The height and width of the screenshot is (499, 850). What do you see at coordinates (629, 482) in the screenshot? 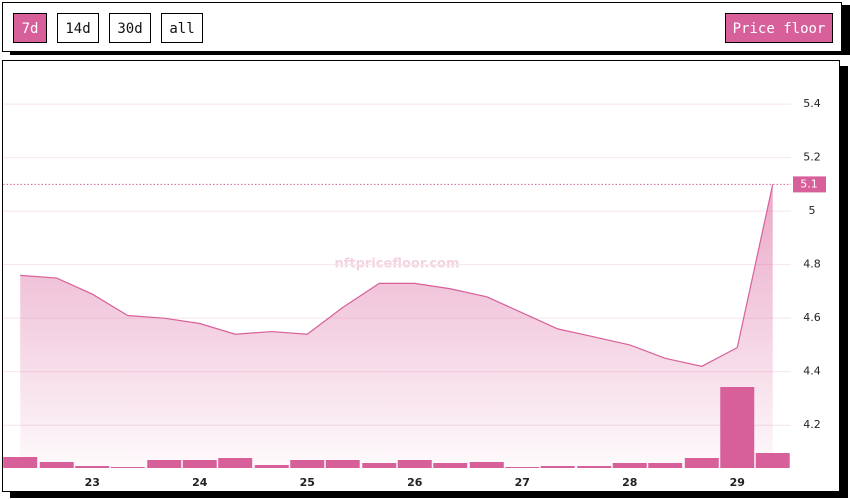
I see `x-tick-label: 28` at bounding box center [629, 482].